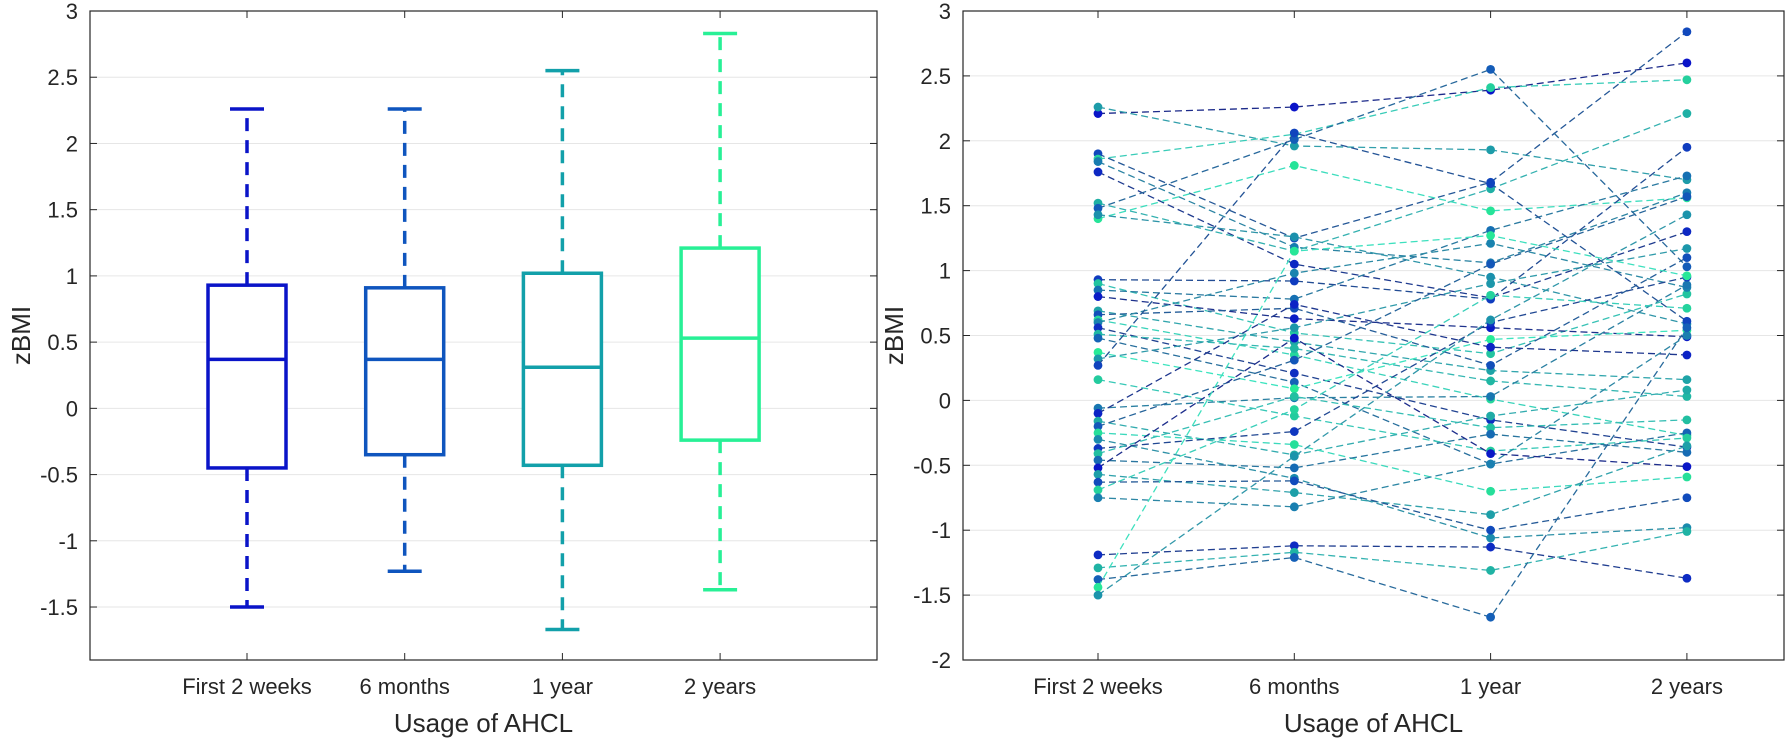 The width and height of the screenshot is (1789, 743). What do you see at coordinates (247, 686) in the screenshot?
I see `x-tick-label: First 2 weeks` at bounding box center [247, 686].